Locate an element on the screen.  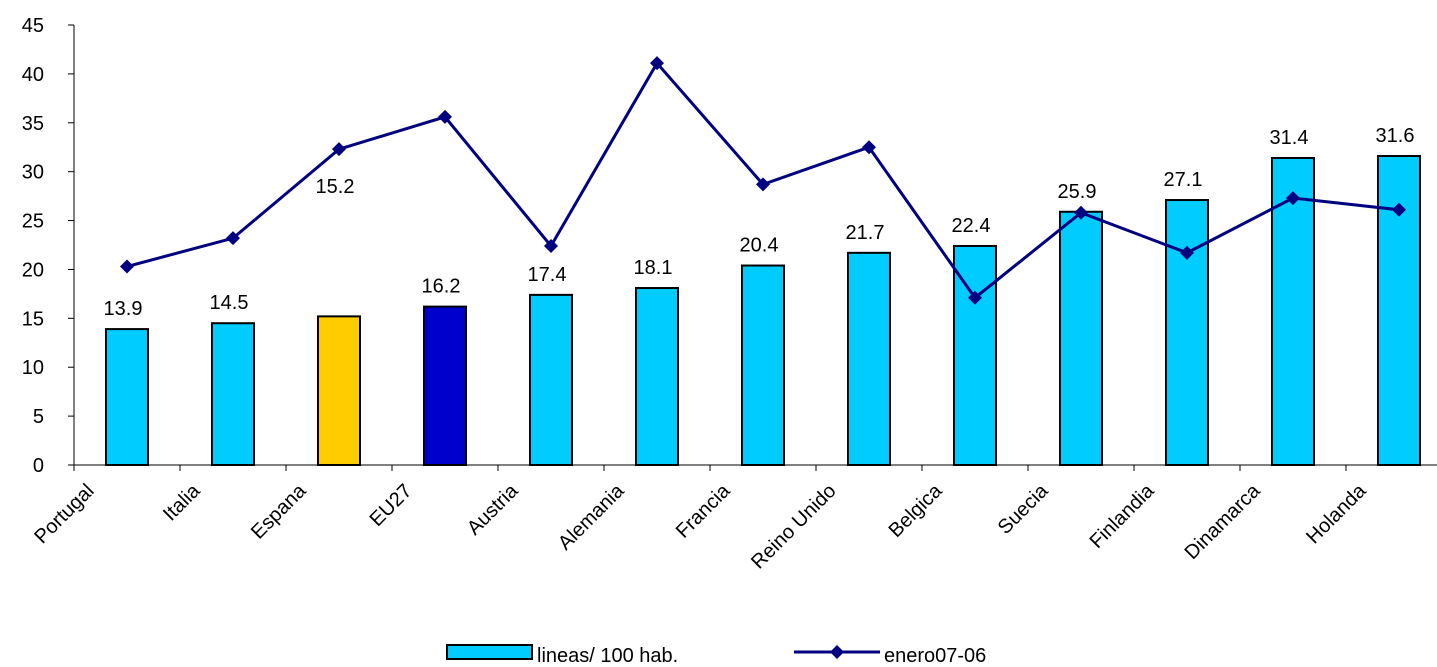
category-label: Portugal is located at coordinates (64, 514).